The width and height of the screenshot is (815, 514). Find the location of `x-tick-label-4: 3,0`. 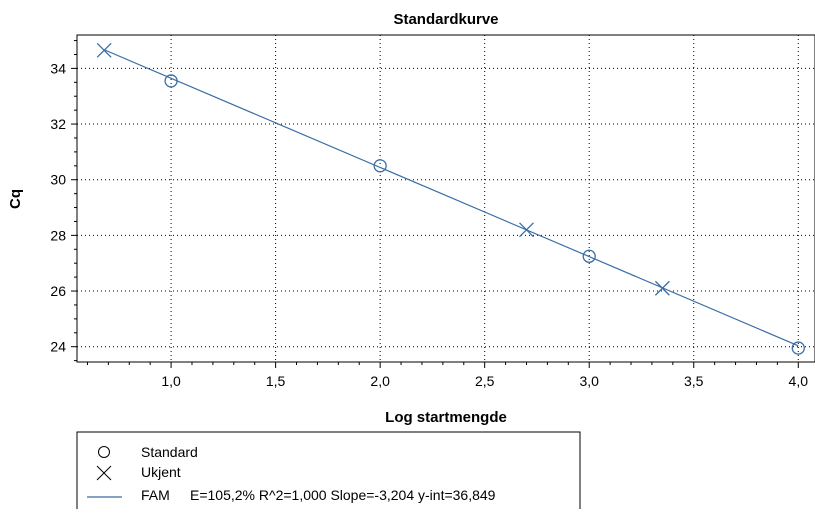

x-tick-label-4: 3,0 is located at coordinates (589, 381).